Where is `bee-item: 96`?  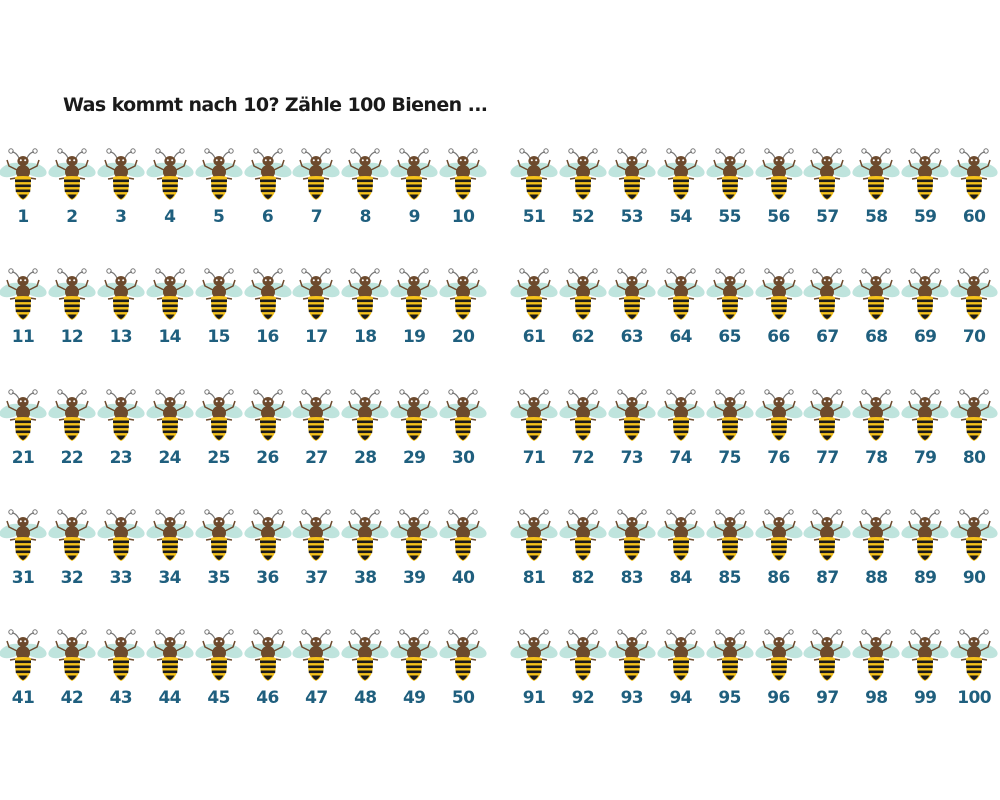
bee-item: 96 is located at coordinates (779, 675).